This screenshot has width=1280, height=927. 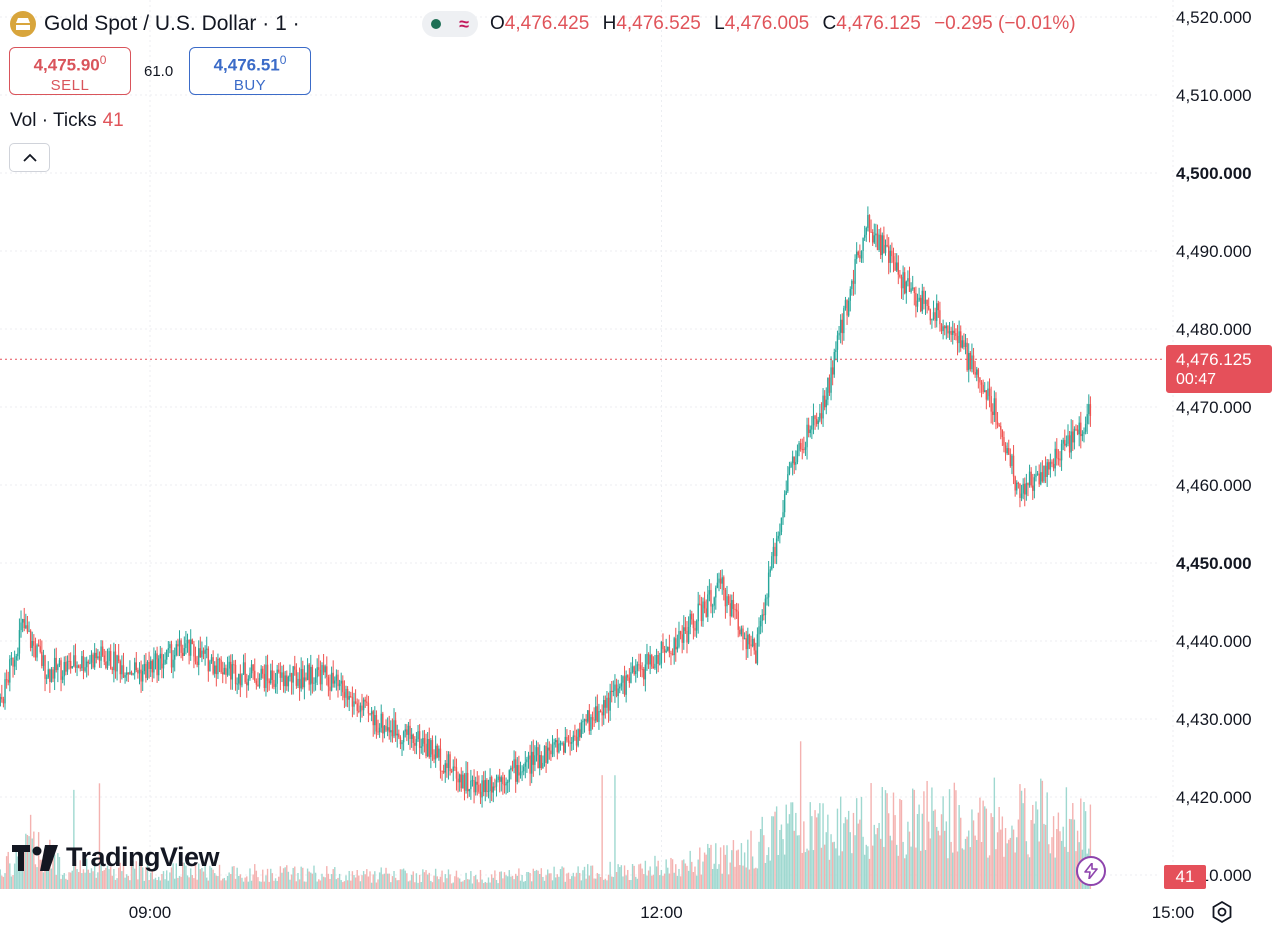 I want to click on y-tick-label: 4,470.000, so click(x=1214, y=407).